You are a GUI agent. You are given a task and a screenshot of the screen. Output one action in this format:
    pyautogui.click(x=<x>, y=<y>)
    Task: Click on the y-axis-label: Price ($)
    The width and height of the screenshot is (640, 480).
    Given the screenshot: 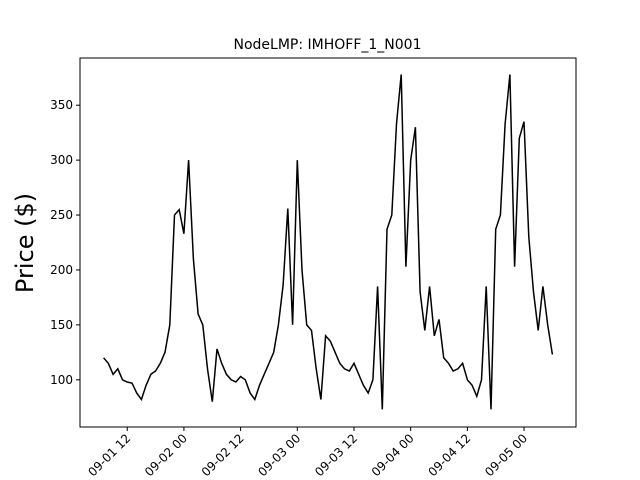 What is the action you would take?
    pyautogui.click(x=25, y=243)
    